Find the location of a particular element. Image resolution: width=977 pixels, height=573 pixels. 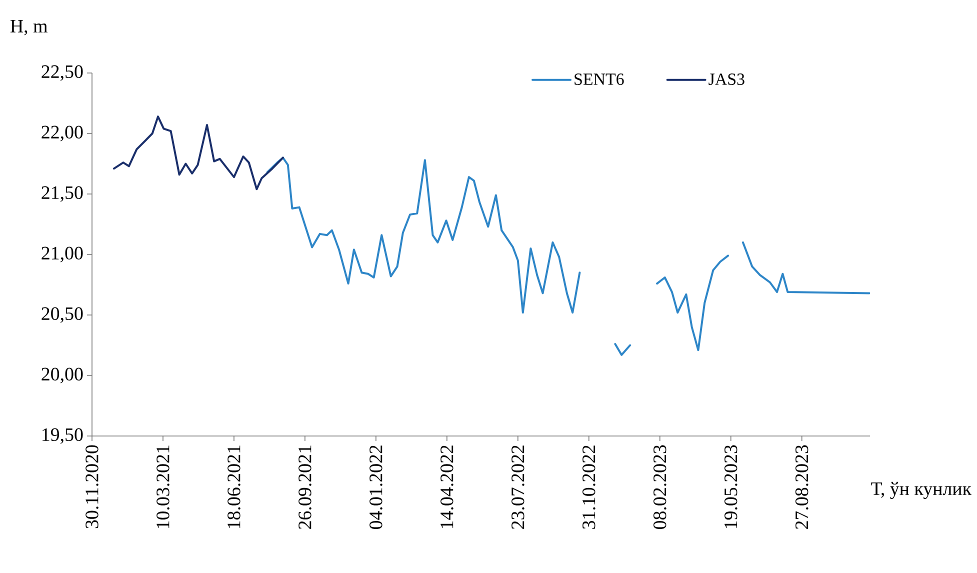

y-tick-label: 19,50 is located at coordinates (62, 436).